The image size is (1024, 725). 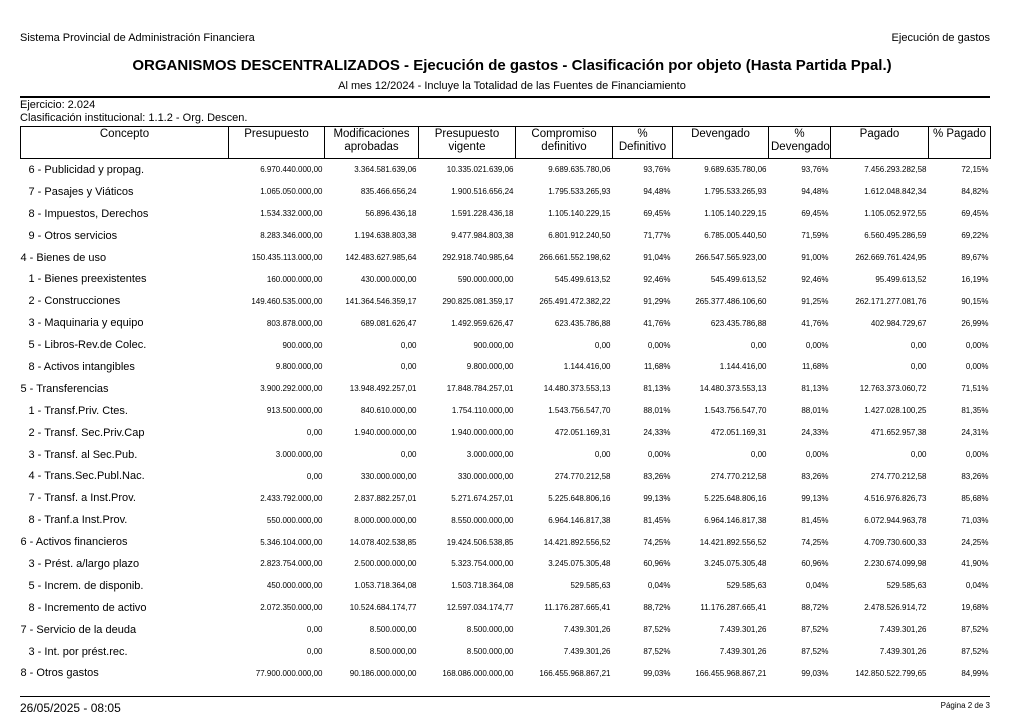 What do you see at coordinates (720, 142) in the screenshot?
I see `column-header: Devengado` at bounding box center [720, 142].